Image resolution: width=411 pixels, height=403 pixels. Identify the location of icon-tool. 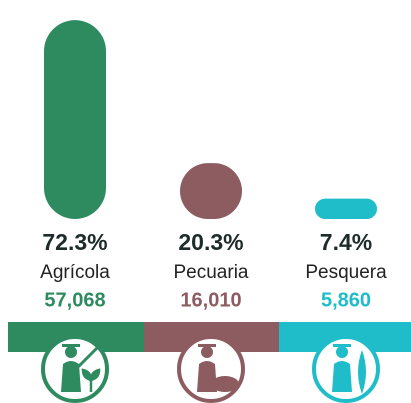
(87, 358).